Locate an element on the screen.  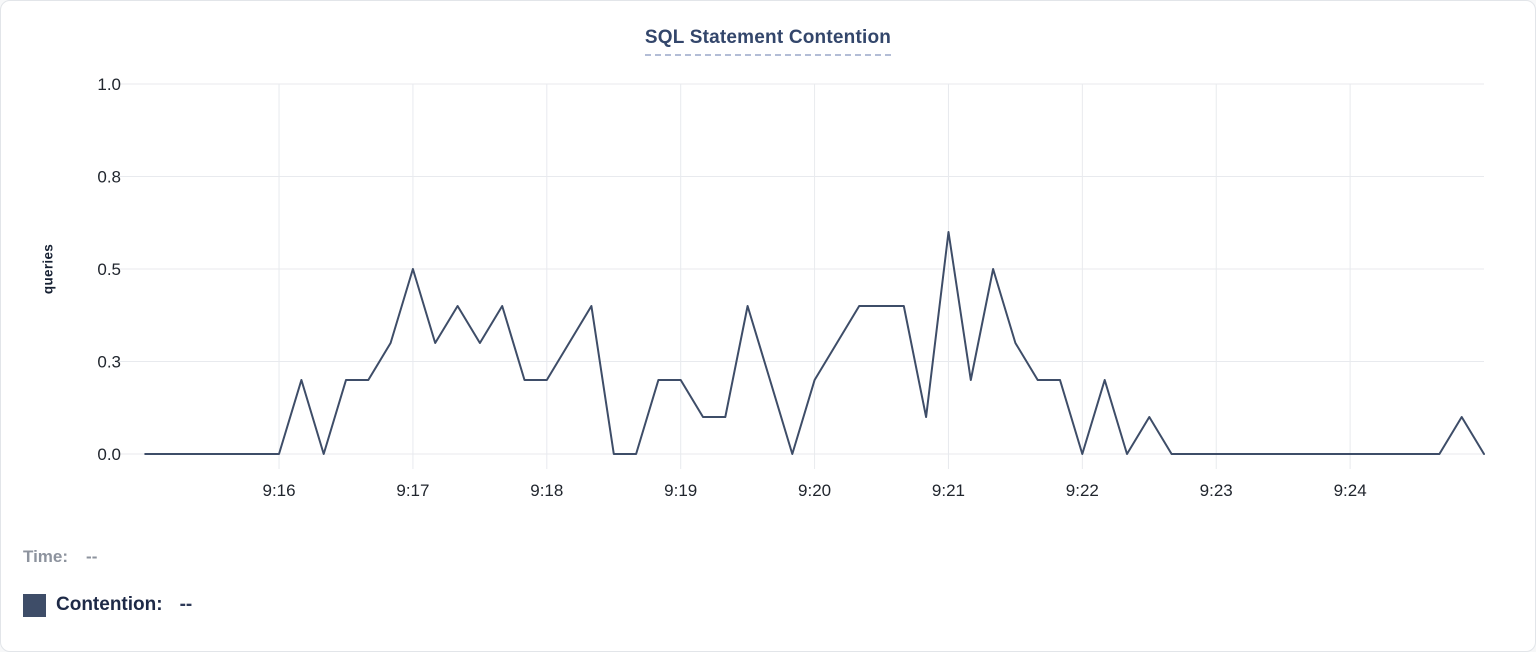
contention-series-value: -- is located at coordinates (186, 604).